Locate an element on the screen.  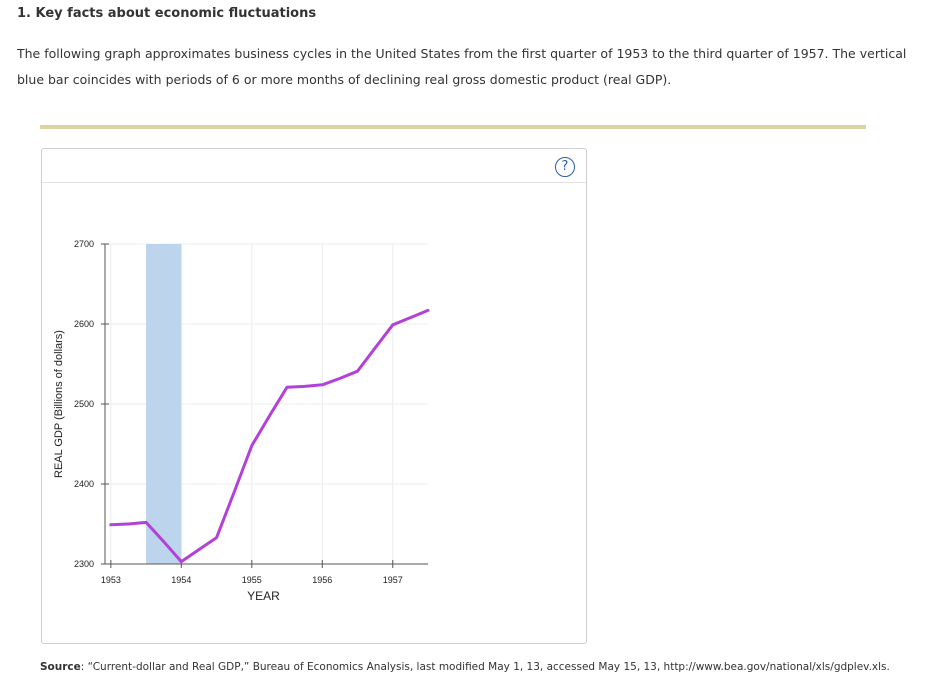
y-tick-label: 2700 is located at coordinates (84, 244).